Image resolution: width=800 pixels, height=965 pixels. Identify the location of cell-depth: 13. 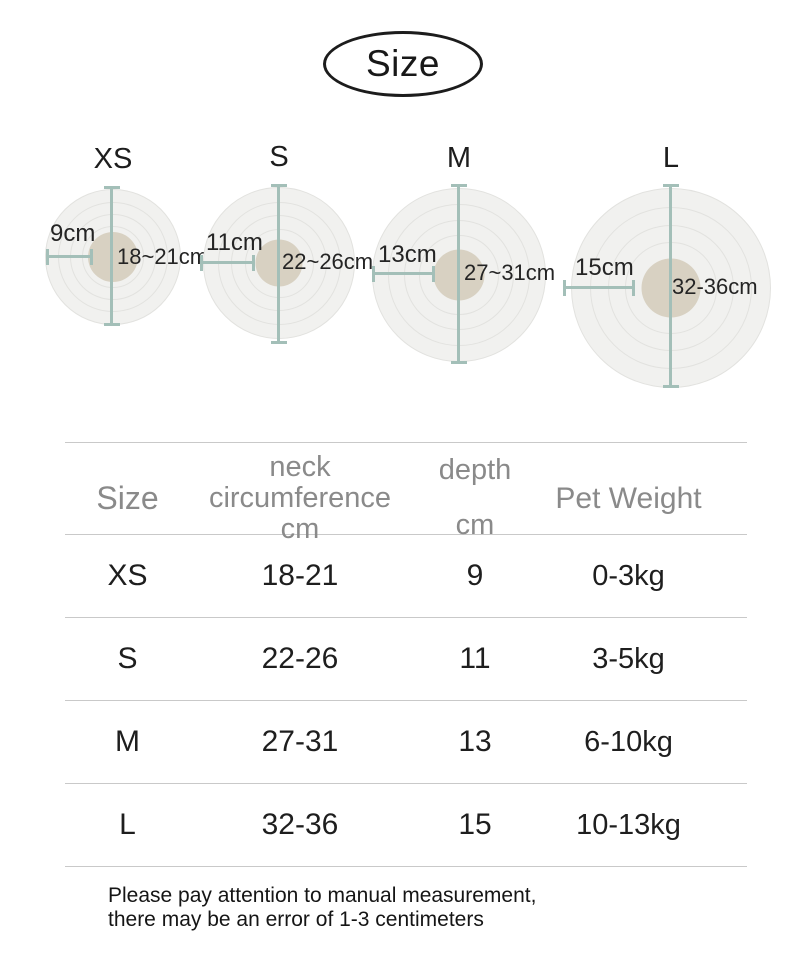
(475, 741).